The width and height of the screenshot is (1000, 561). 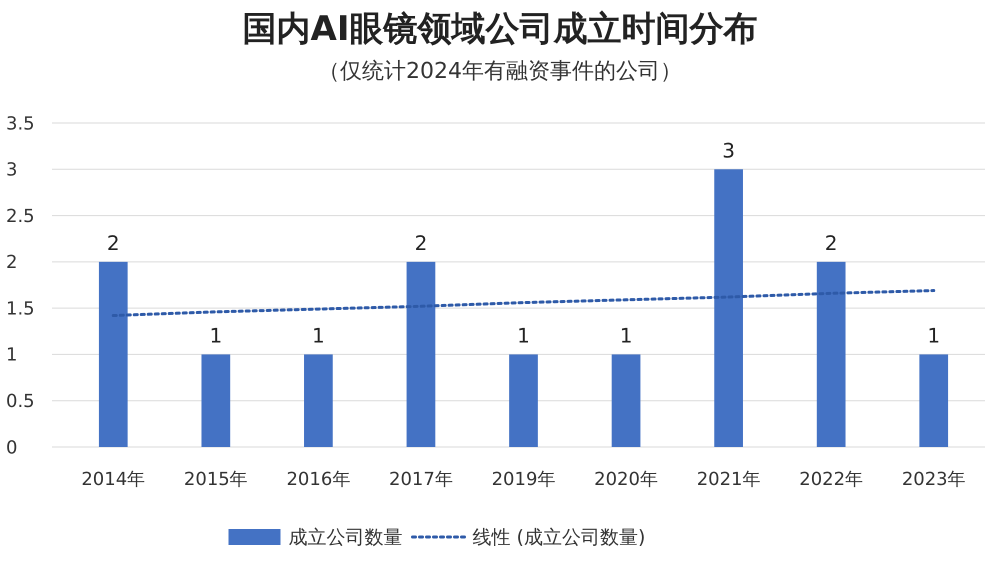 What do you see at coordinates (626, 479) in the screenshot?
I see `x-tick-label: 2020年` at bounding box center [626, 479].